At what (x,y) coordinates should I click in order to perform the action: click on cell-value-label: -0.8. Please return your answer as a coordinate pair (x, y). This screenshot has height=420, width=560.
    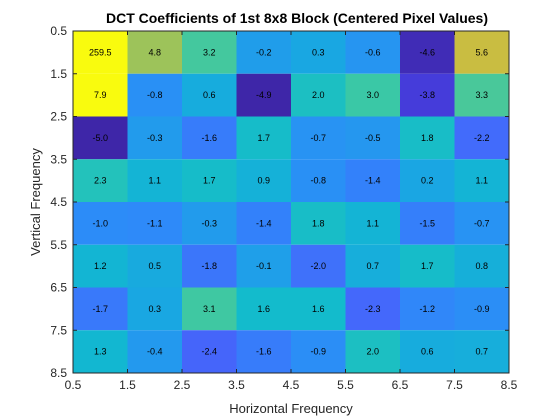
    Looking at the image, I should click on (155, 95).